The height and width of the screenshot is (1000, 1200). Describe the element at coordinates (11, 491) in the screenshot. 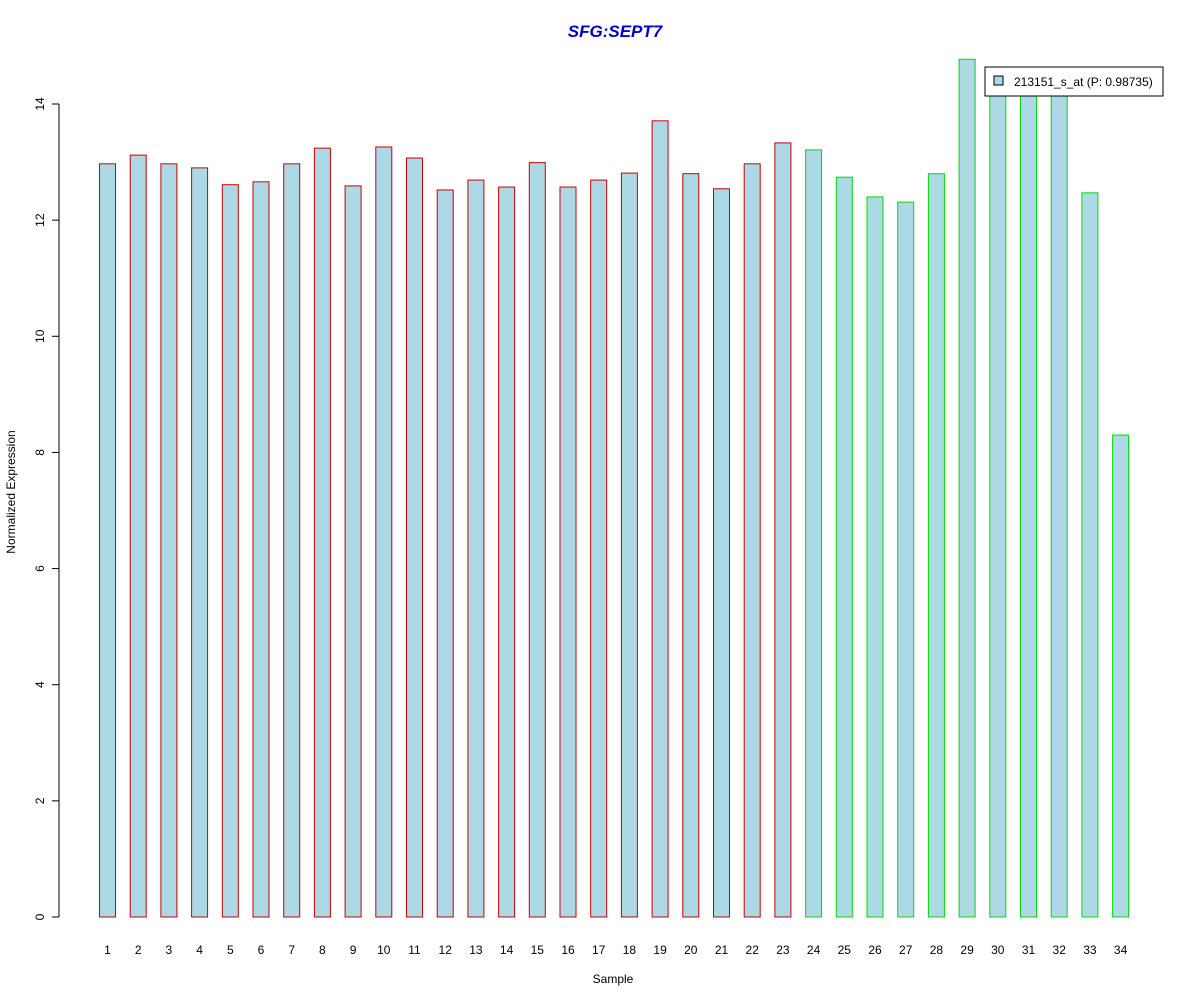

I see `y-axis-label: Normalized Expression` at that location.